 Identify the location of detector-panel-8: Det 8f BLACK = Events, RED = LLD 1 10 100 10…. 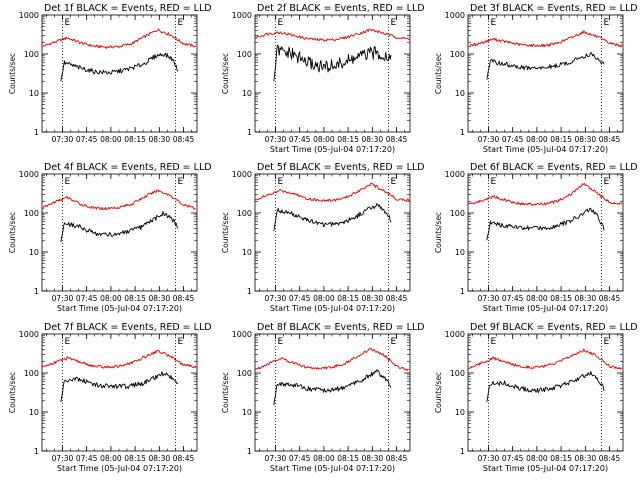
(323, 397).